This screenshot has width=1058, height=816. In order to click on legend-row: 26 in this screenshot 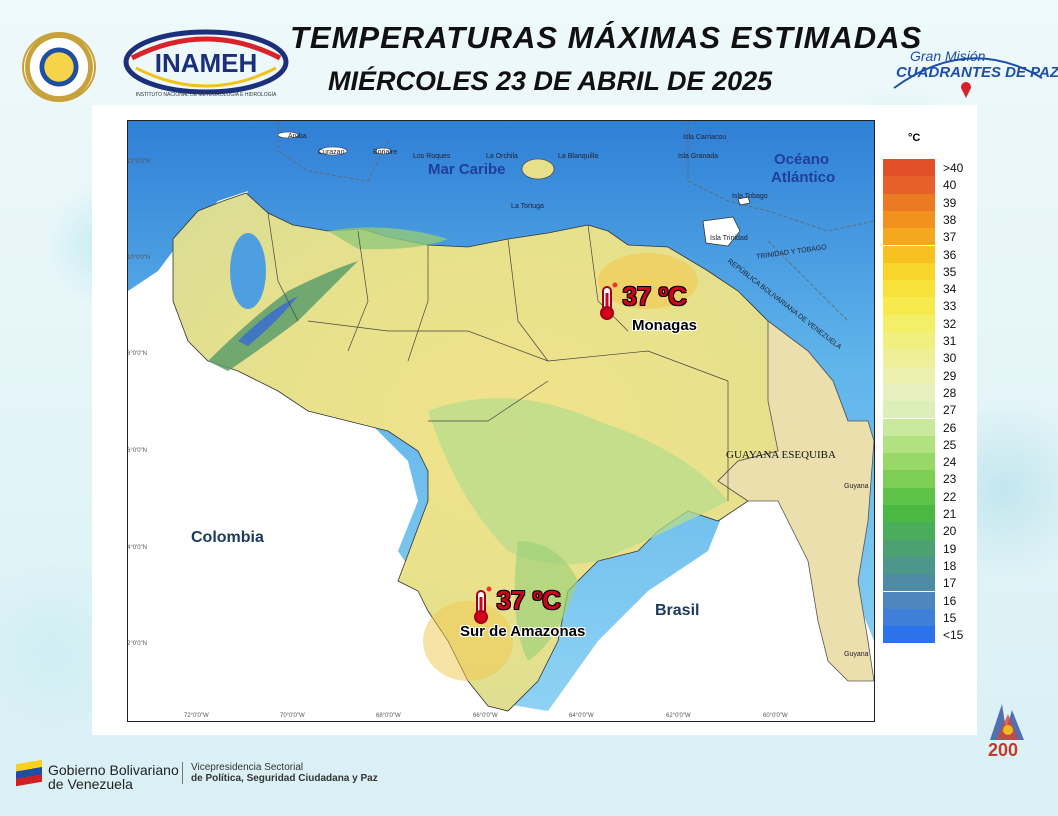, I will do `click(927, 427)`.